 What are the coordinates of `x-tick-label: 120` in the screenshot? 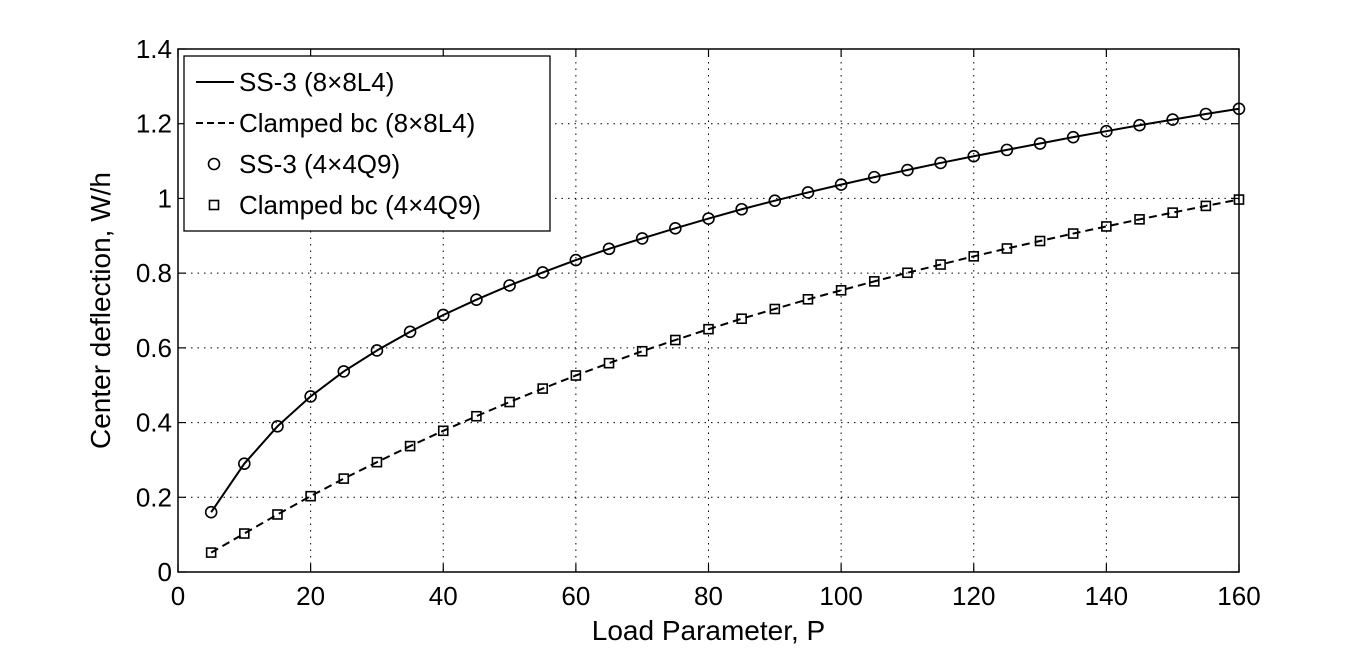 It's located at (973, 596).